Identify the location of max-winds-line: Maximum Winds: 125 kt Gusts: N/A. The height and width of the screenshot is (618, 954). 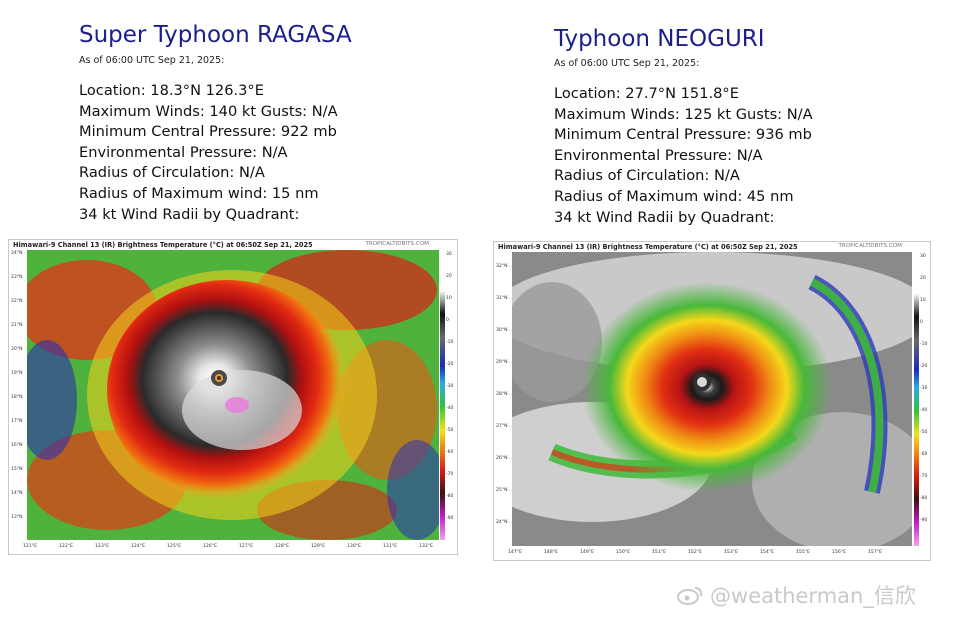
(683, 114).